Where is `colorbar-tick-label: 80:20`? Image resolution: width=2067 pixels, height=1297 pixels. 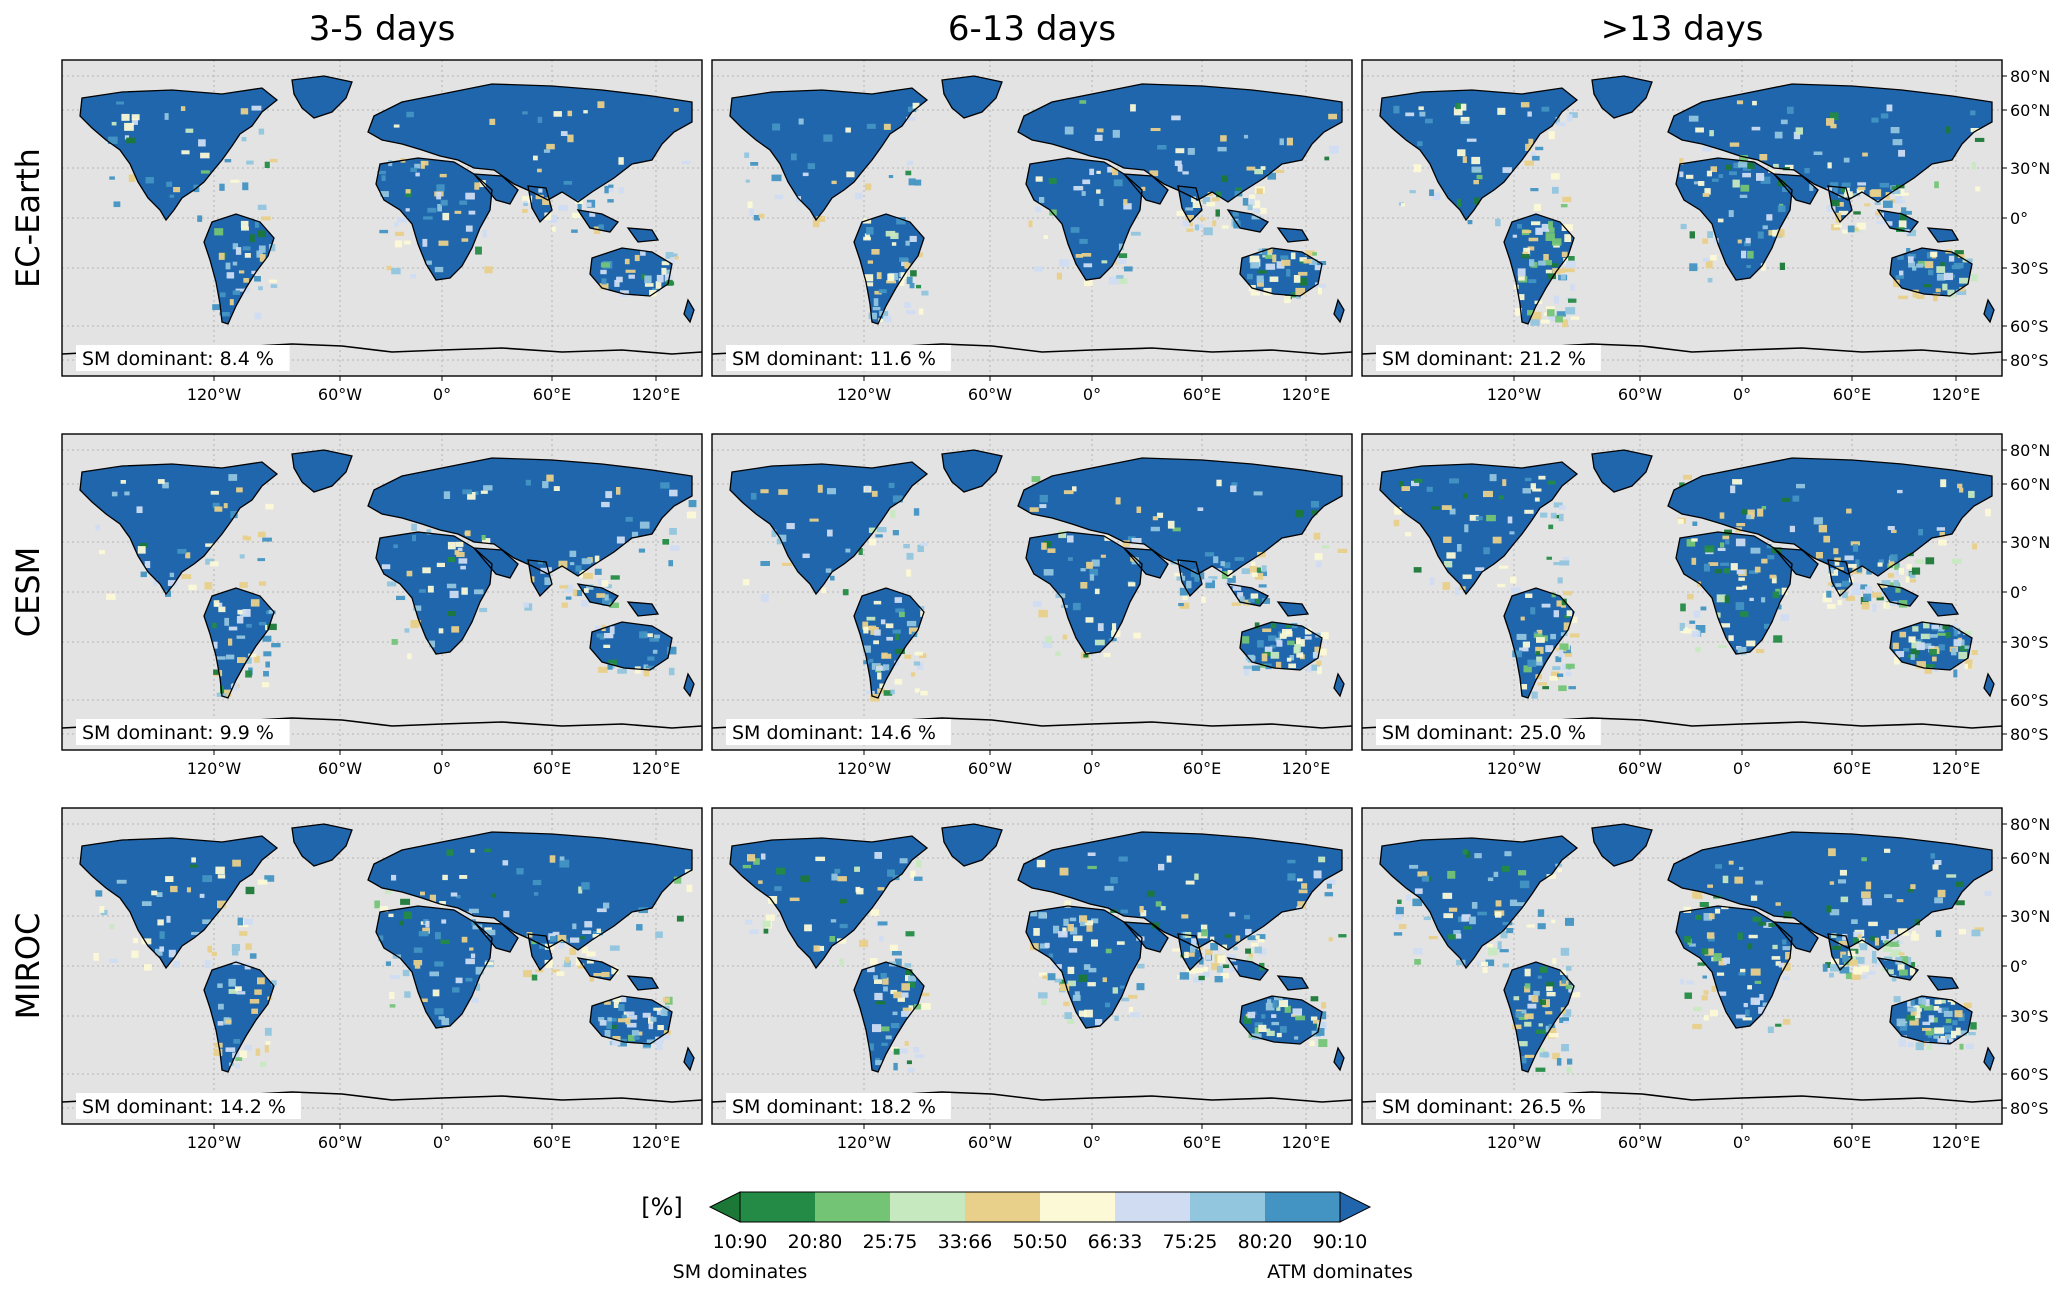 colorbar-tick-label: 80:20 is located at coordinates (1265, 1242).